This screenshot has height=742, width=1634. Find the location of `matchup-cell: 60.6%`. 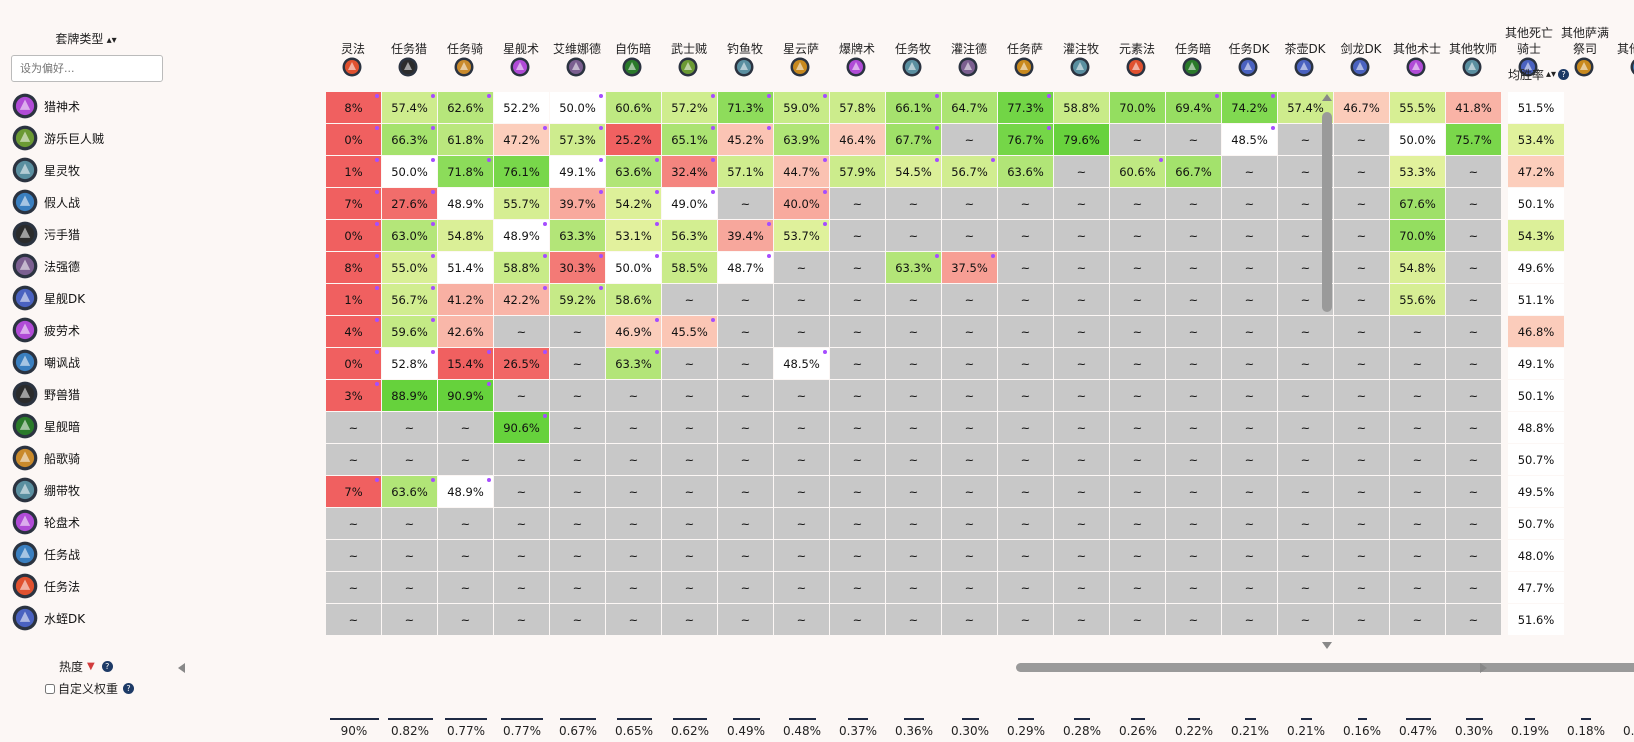

matchup-cell: 60.6% is located at coordinates (633, 107).